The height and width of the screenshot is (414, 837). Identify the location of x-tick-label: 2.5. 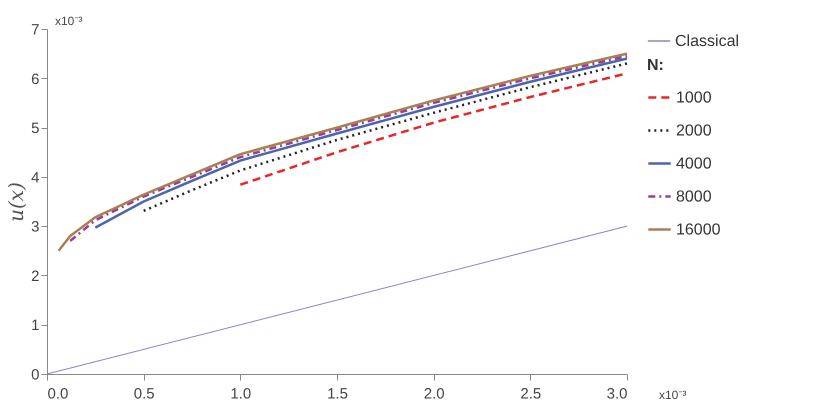
(531, 394).